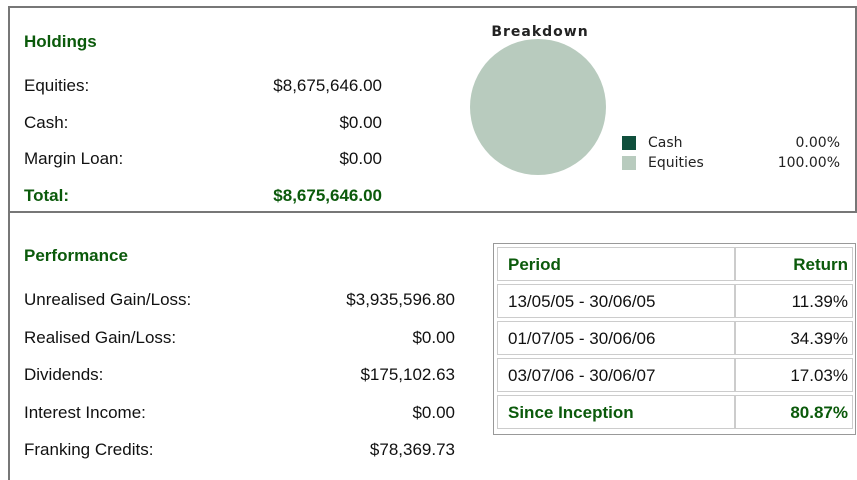 This screenshot has width=857, height=480. Describe the element at coordinates (794, 412) in the screenshot. I see `table-cell: 80.87%` at that location.